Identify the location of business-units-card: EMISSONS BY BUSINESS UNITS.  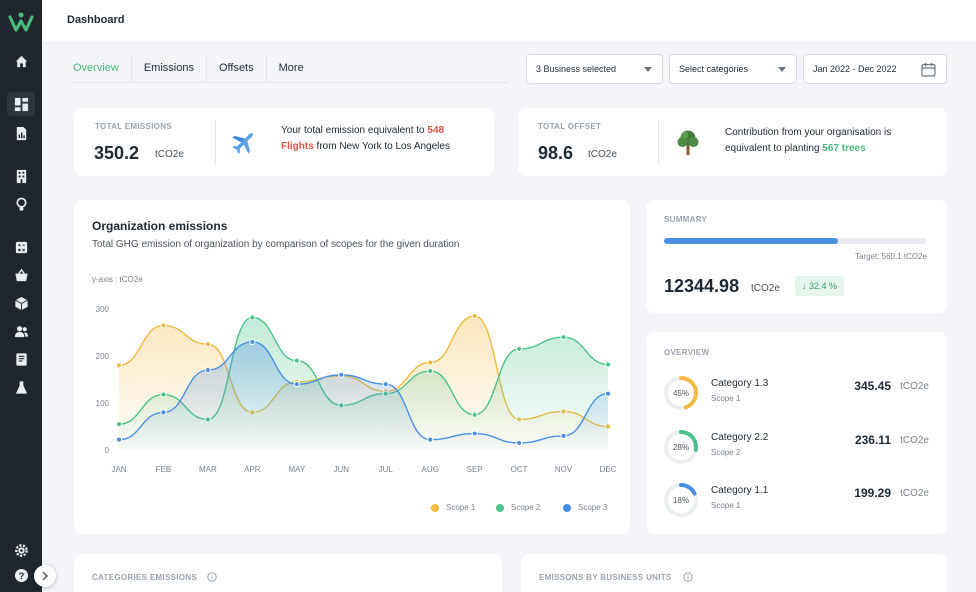
(734, 573).